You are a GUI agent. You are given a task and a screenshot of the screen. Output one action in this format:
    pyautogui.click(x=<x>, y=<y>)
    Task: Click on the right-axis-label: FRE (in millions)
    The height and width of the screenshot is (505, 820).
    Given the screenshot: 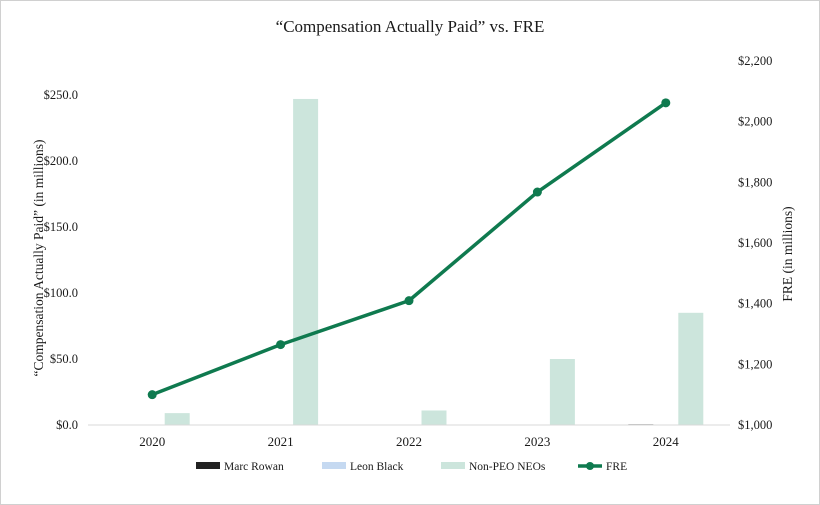 What is the action you would take?
    pyautogui.click(x=787, y=253)
    